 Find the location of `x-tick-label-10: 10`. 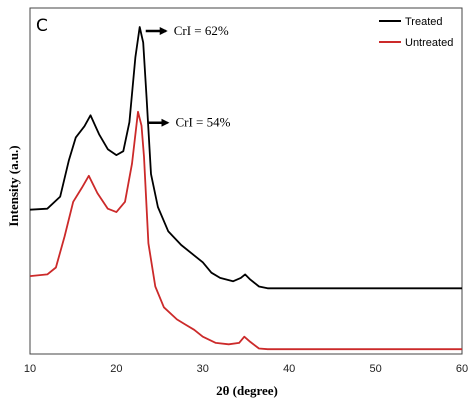

x-tick-label-10: 10 is located at coordinates (30, 369).